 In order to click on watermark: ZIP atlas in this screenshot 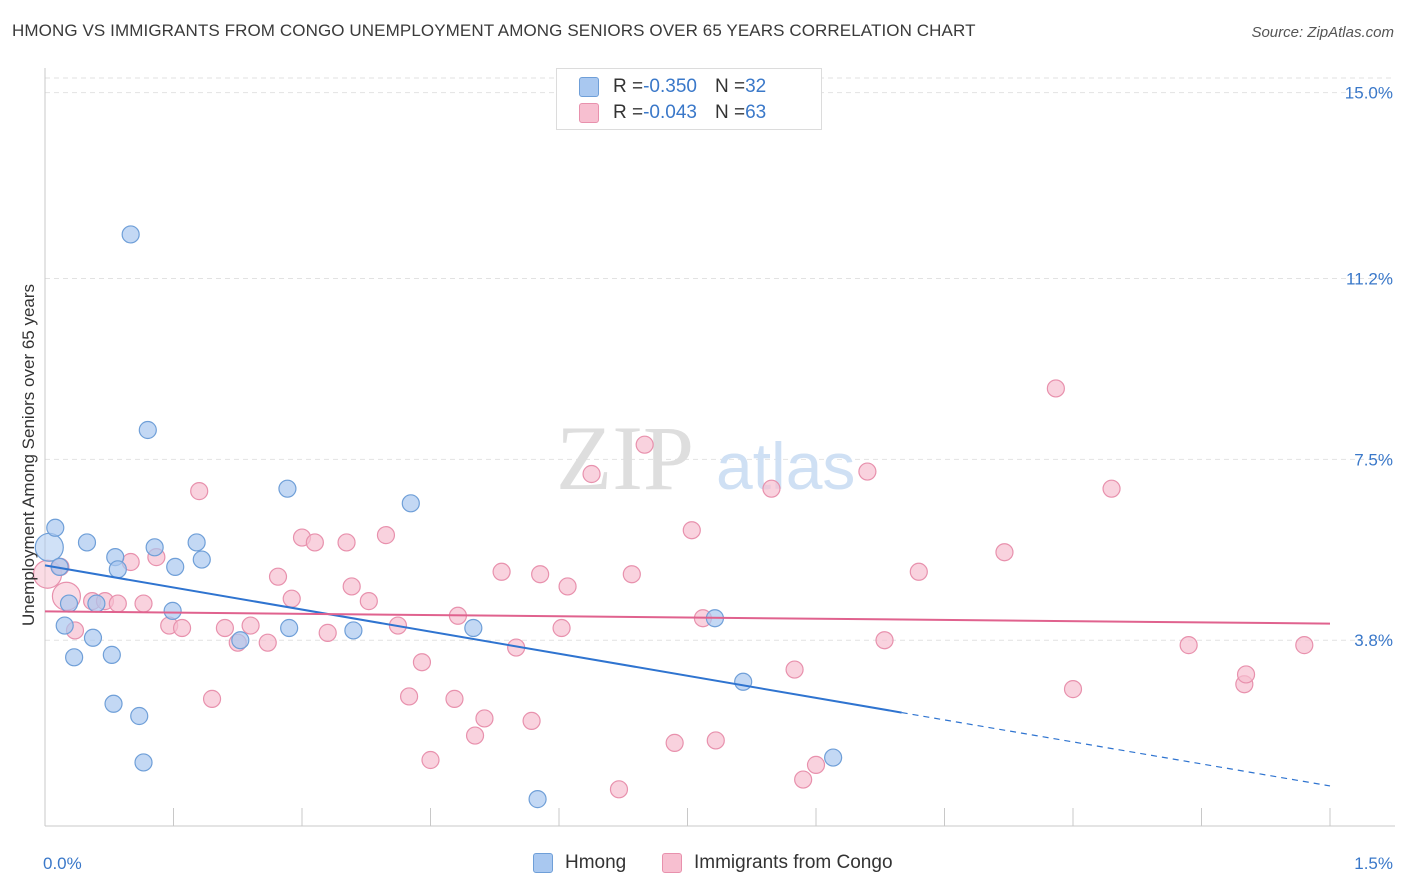, I will do `click(705, 458)`.